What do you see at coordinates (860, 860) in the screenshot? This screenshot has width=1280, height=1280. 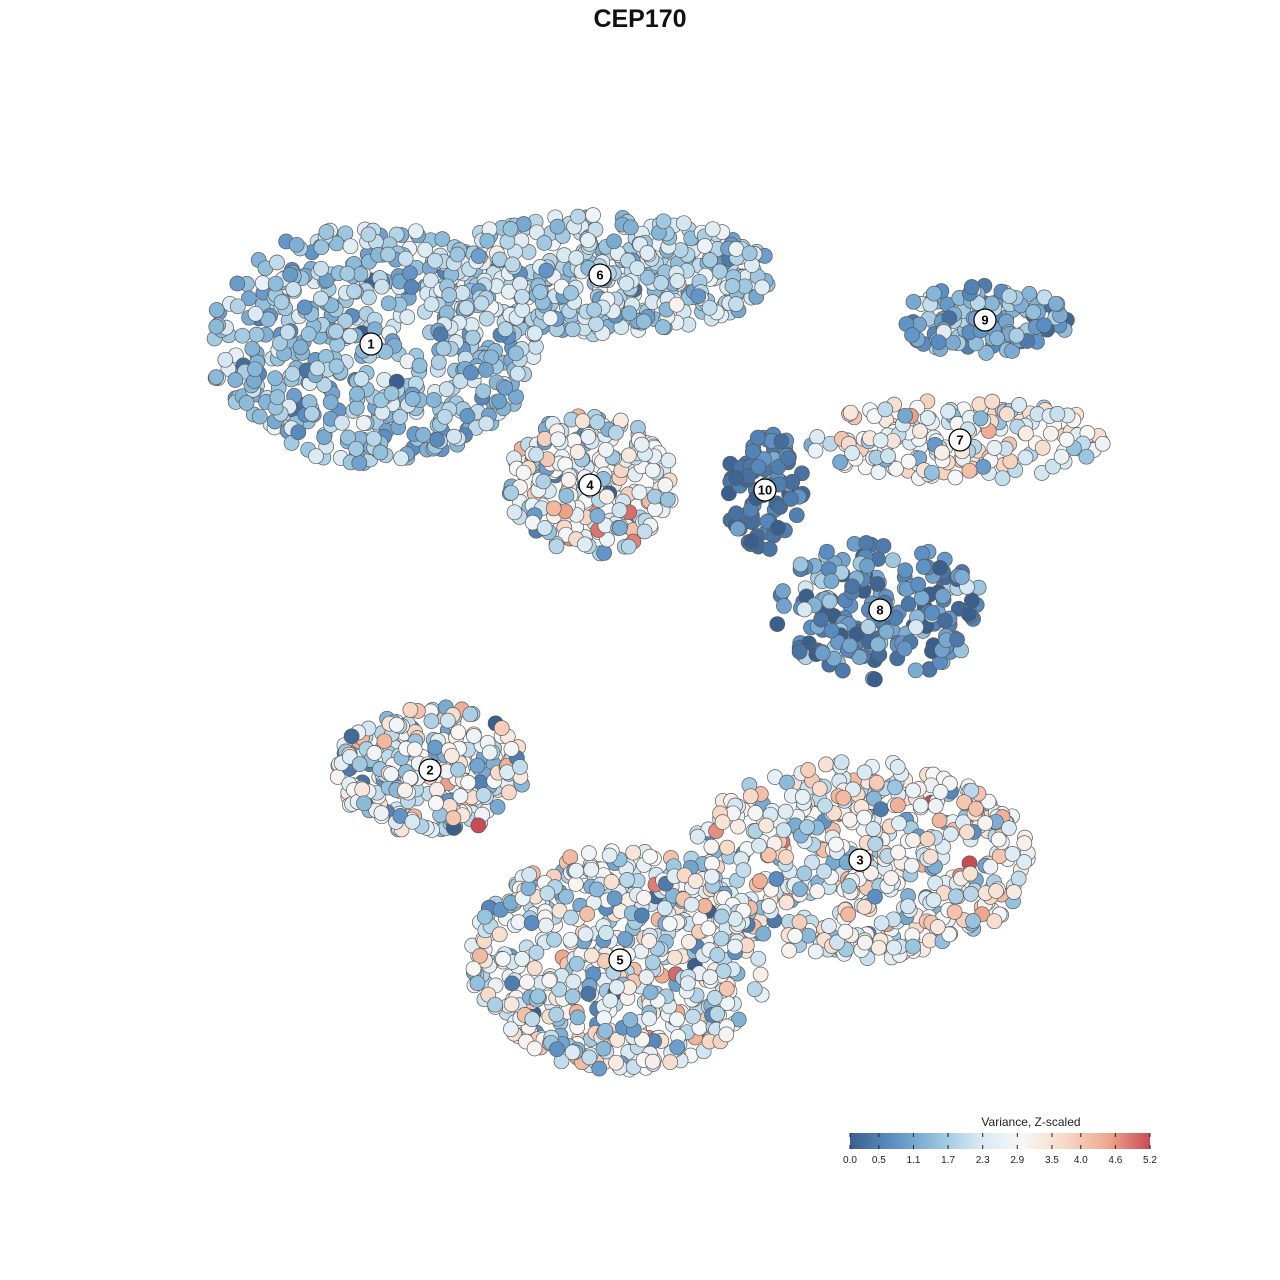 I see `cluster-label-3: 3` at bounding box center [860, 860].